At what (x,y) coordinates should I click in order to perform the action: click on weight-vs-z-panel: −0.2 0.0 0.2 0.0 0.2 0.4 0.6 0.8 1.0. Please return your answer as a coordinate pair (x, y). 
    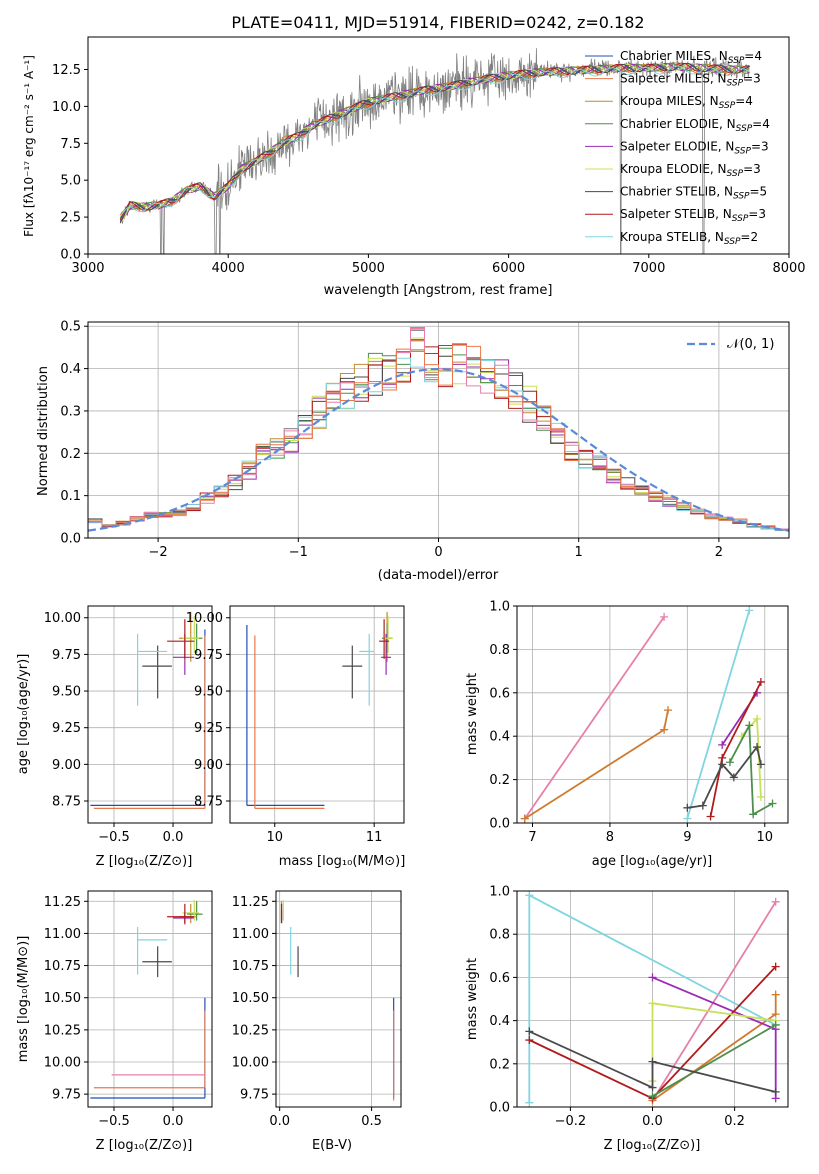
    Looking at the image, I should click on (639, 1007).